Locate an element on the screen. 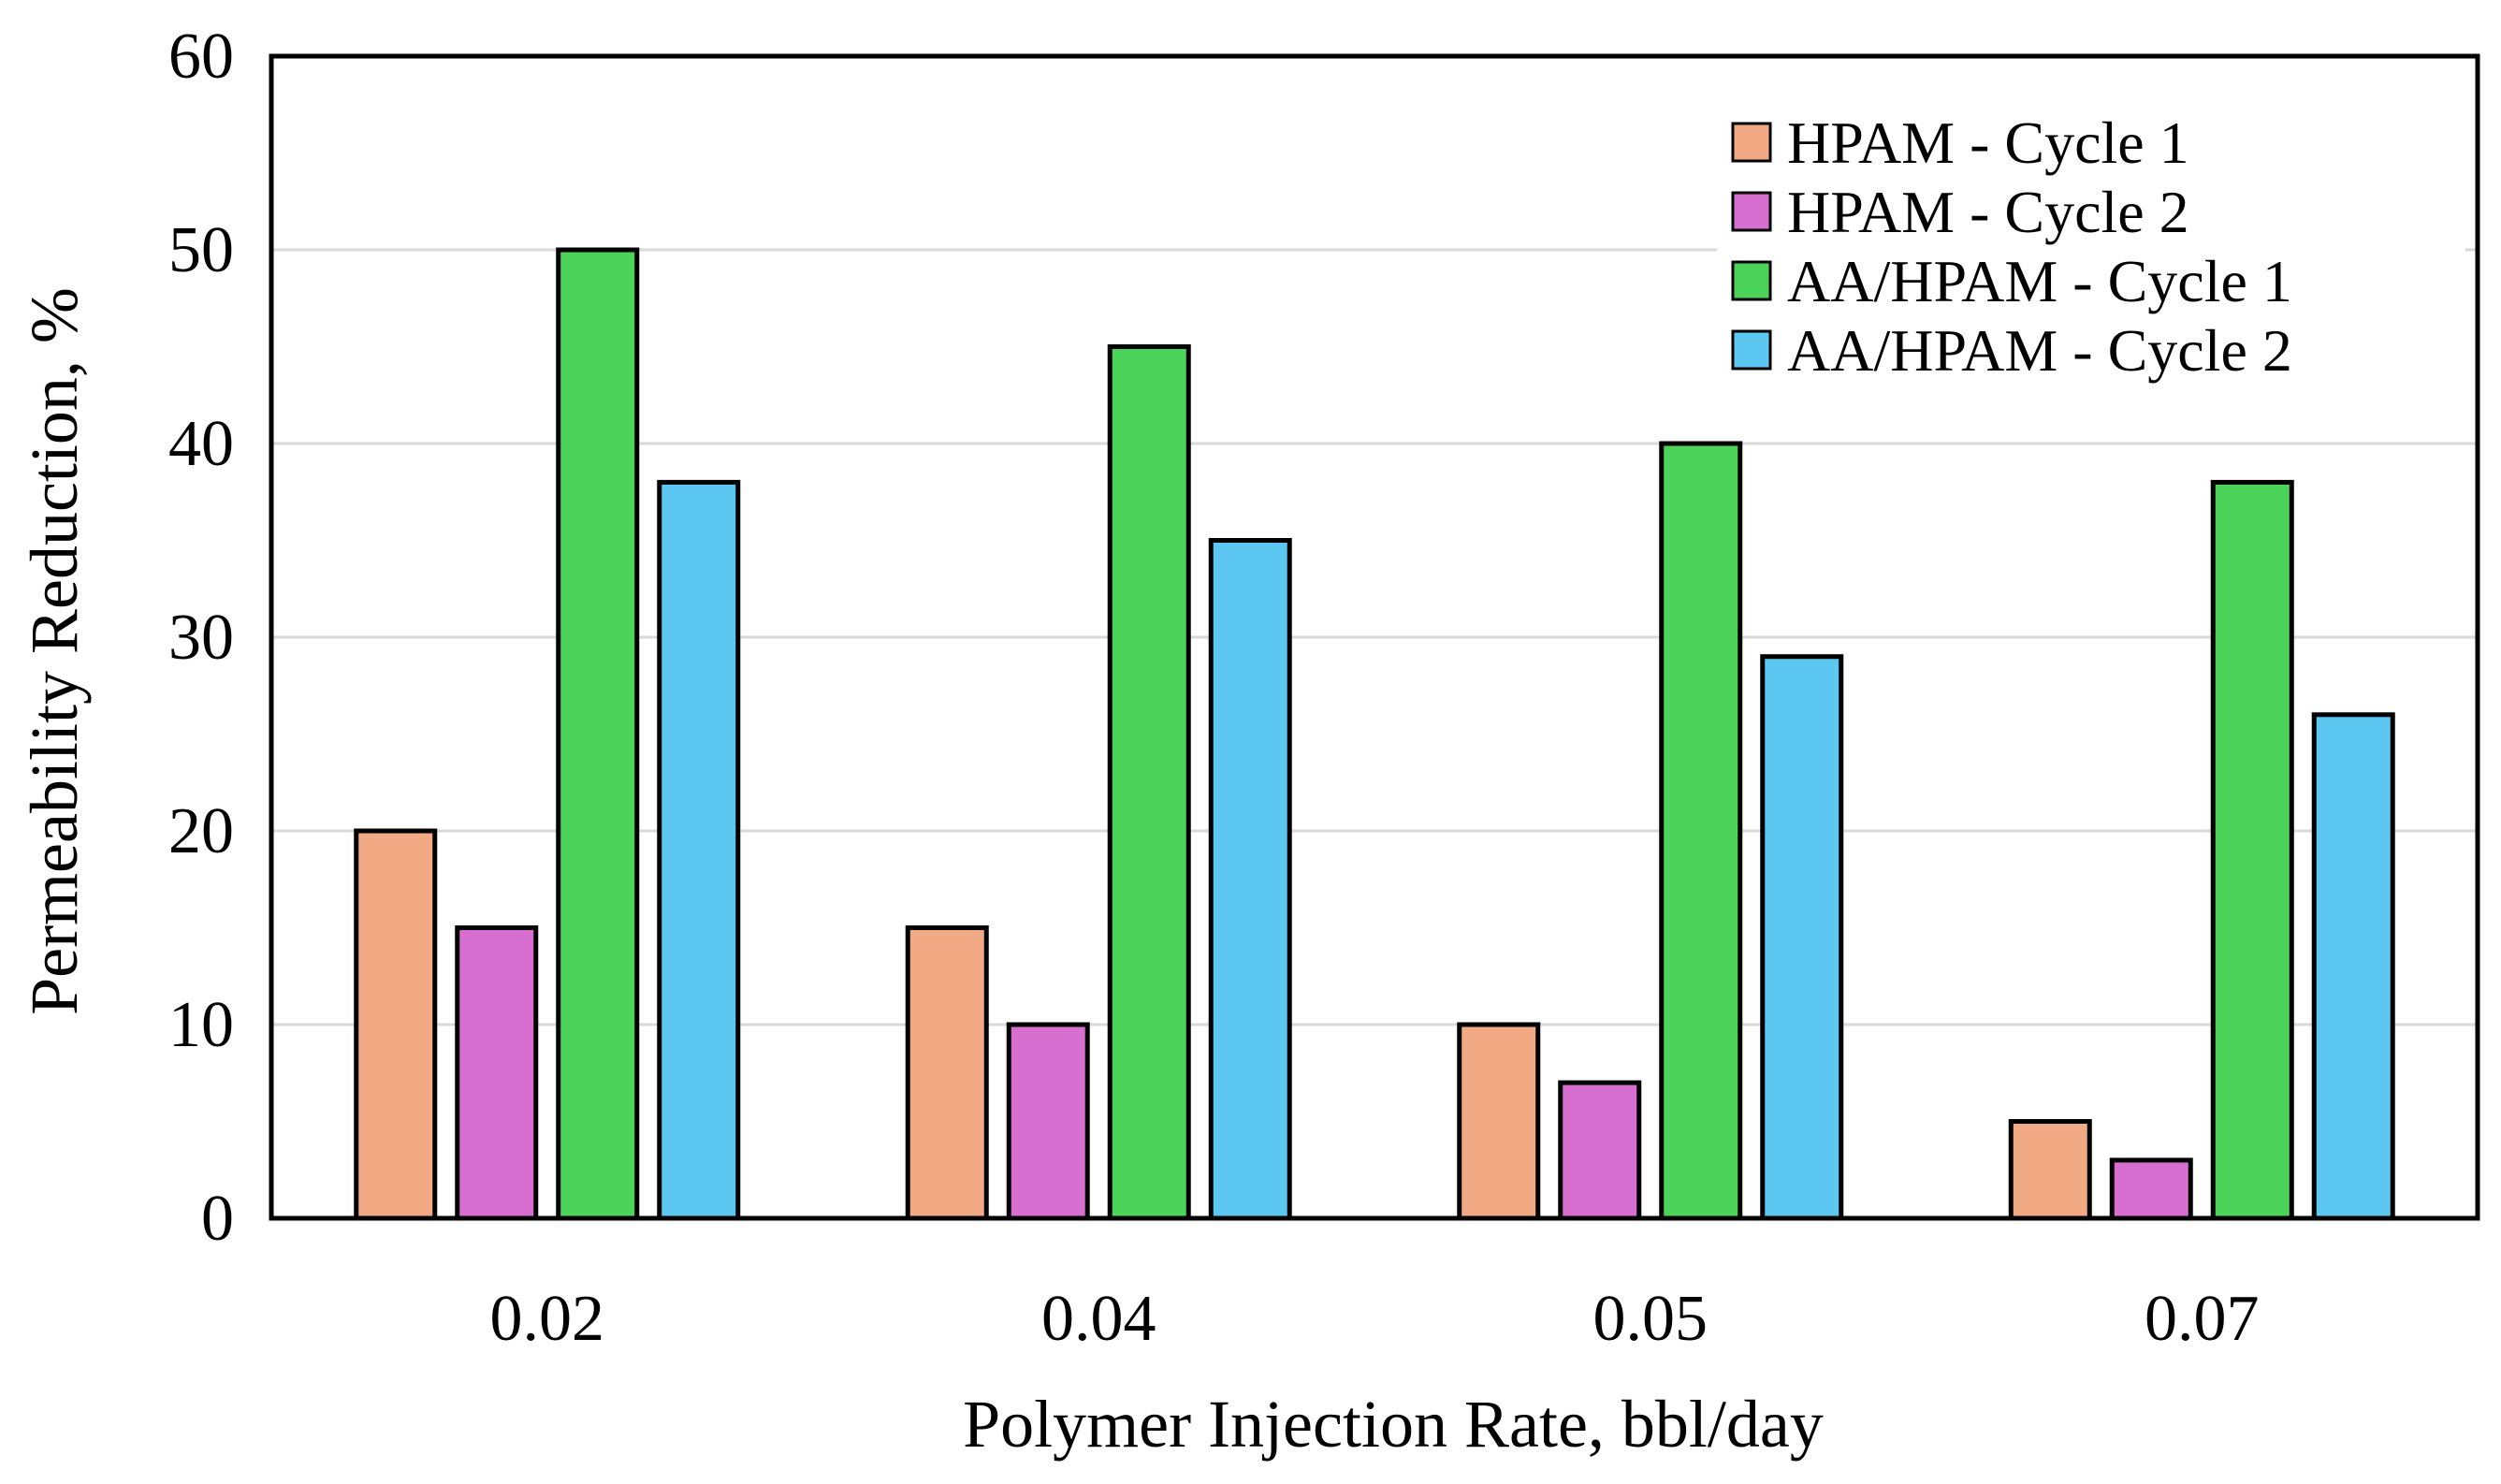 This screenshot has width=2501, height=1484. x-tick-label: 0.04 is located at coordinates (1098, 1319).